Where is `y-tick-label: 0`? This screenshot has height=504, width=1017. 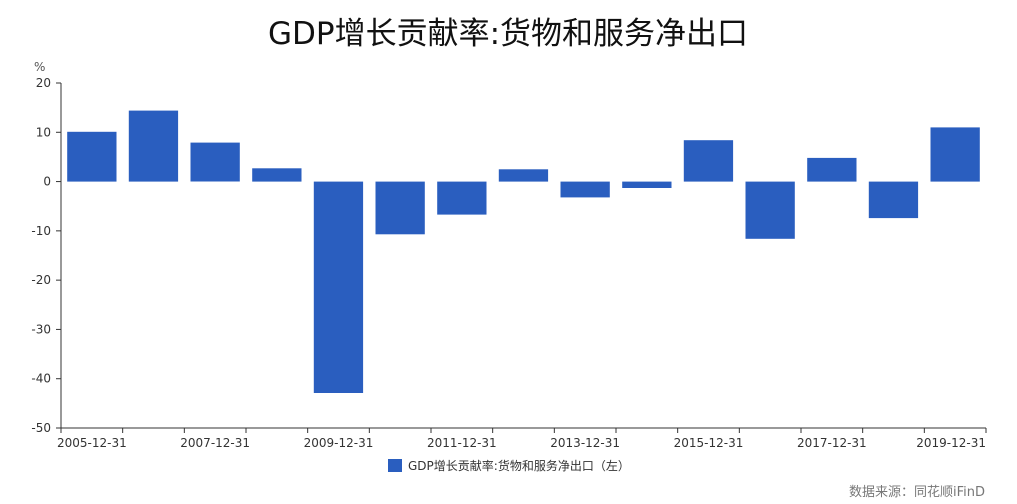 y-tick-label: 0 is located at coordinates (47, 182).